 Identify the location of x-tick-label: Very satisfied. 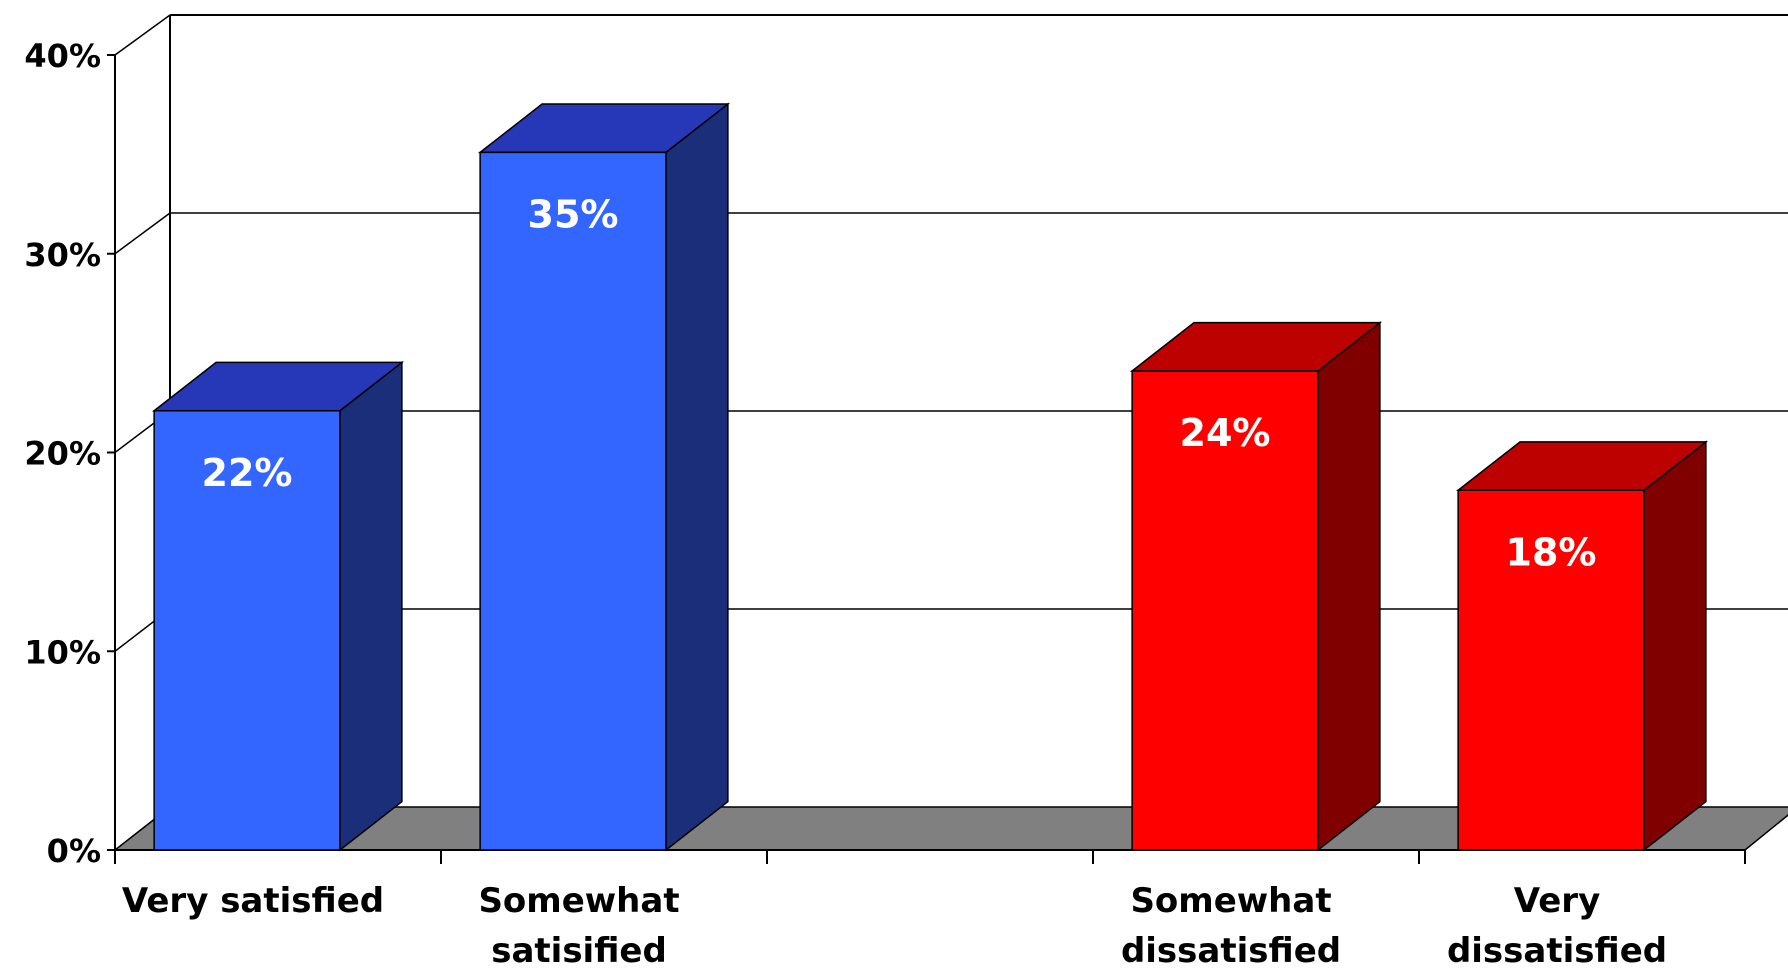
(253, 901).